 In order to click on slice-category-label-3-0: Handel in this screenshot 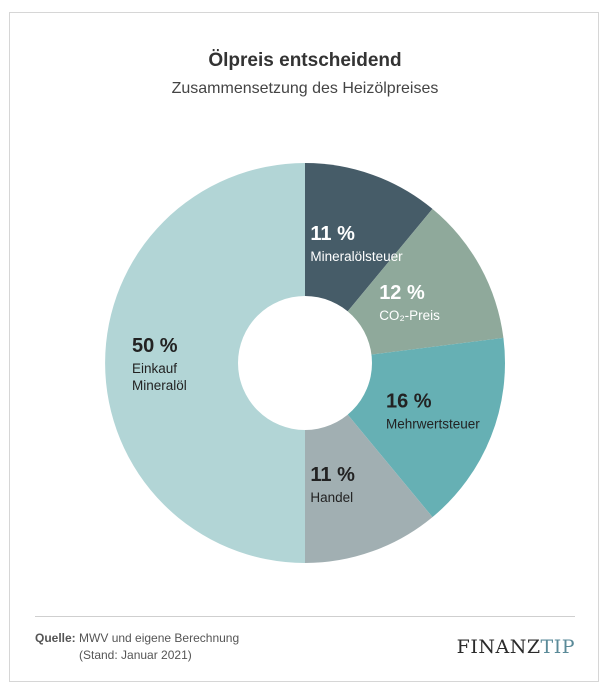, I will do `click(331, 497)`.